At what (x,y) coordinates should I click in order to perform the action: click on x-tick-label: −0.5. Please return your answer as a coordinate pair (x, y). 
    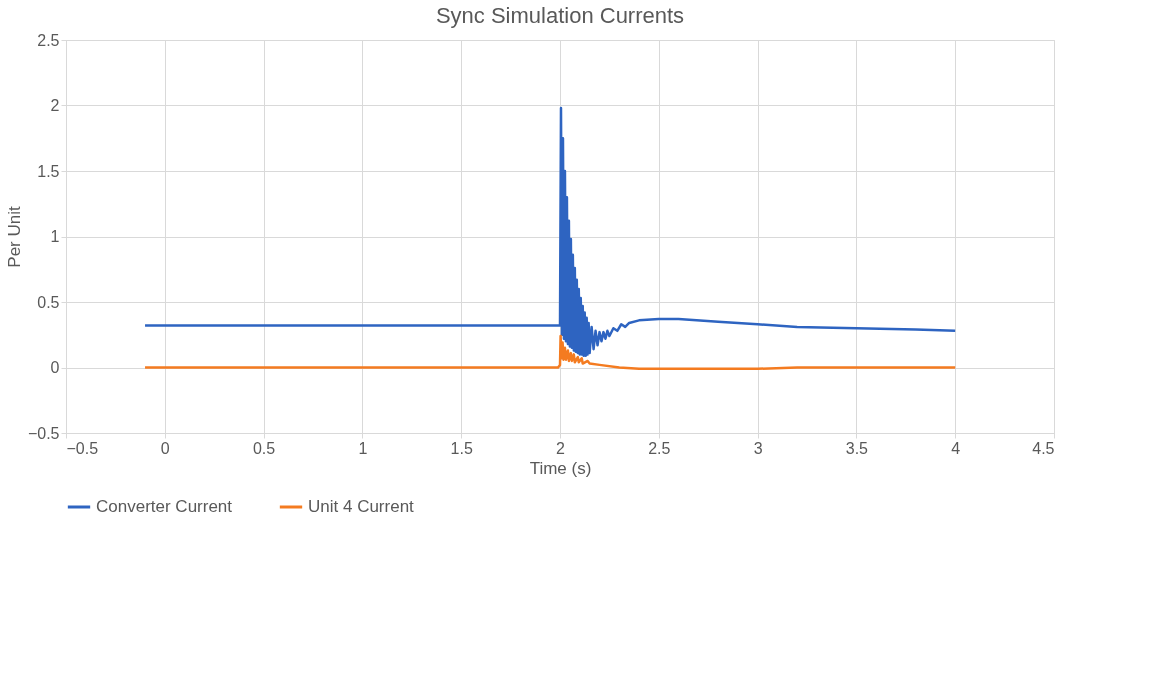
    Looking at the image, I should click on (82, 448).